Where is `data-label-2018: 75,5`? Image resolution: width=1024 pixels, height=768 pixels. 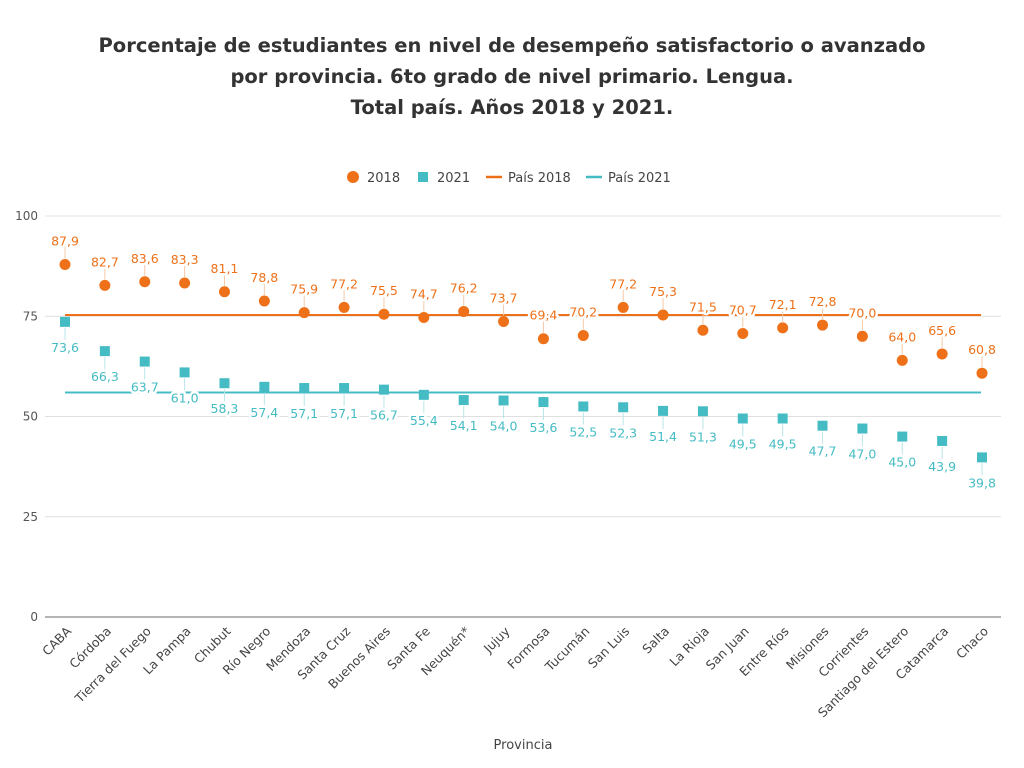 data-label-2018: 75,5 is located at coordinates (384, 290).